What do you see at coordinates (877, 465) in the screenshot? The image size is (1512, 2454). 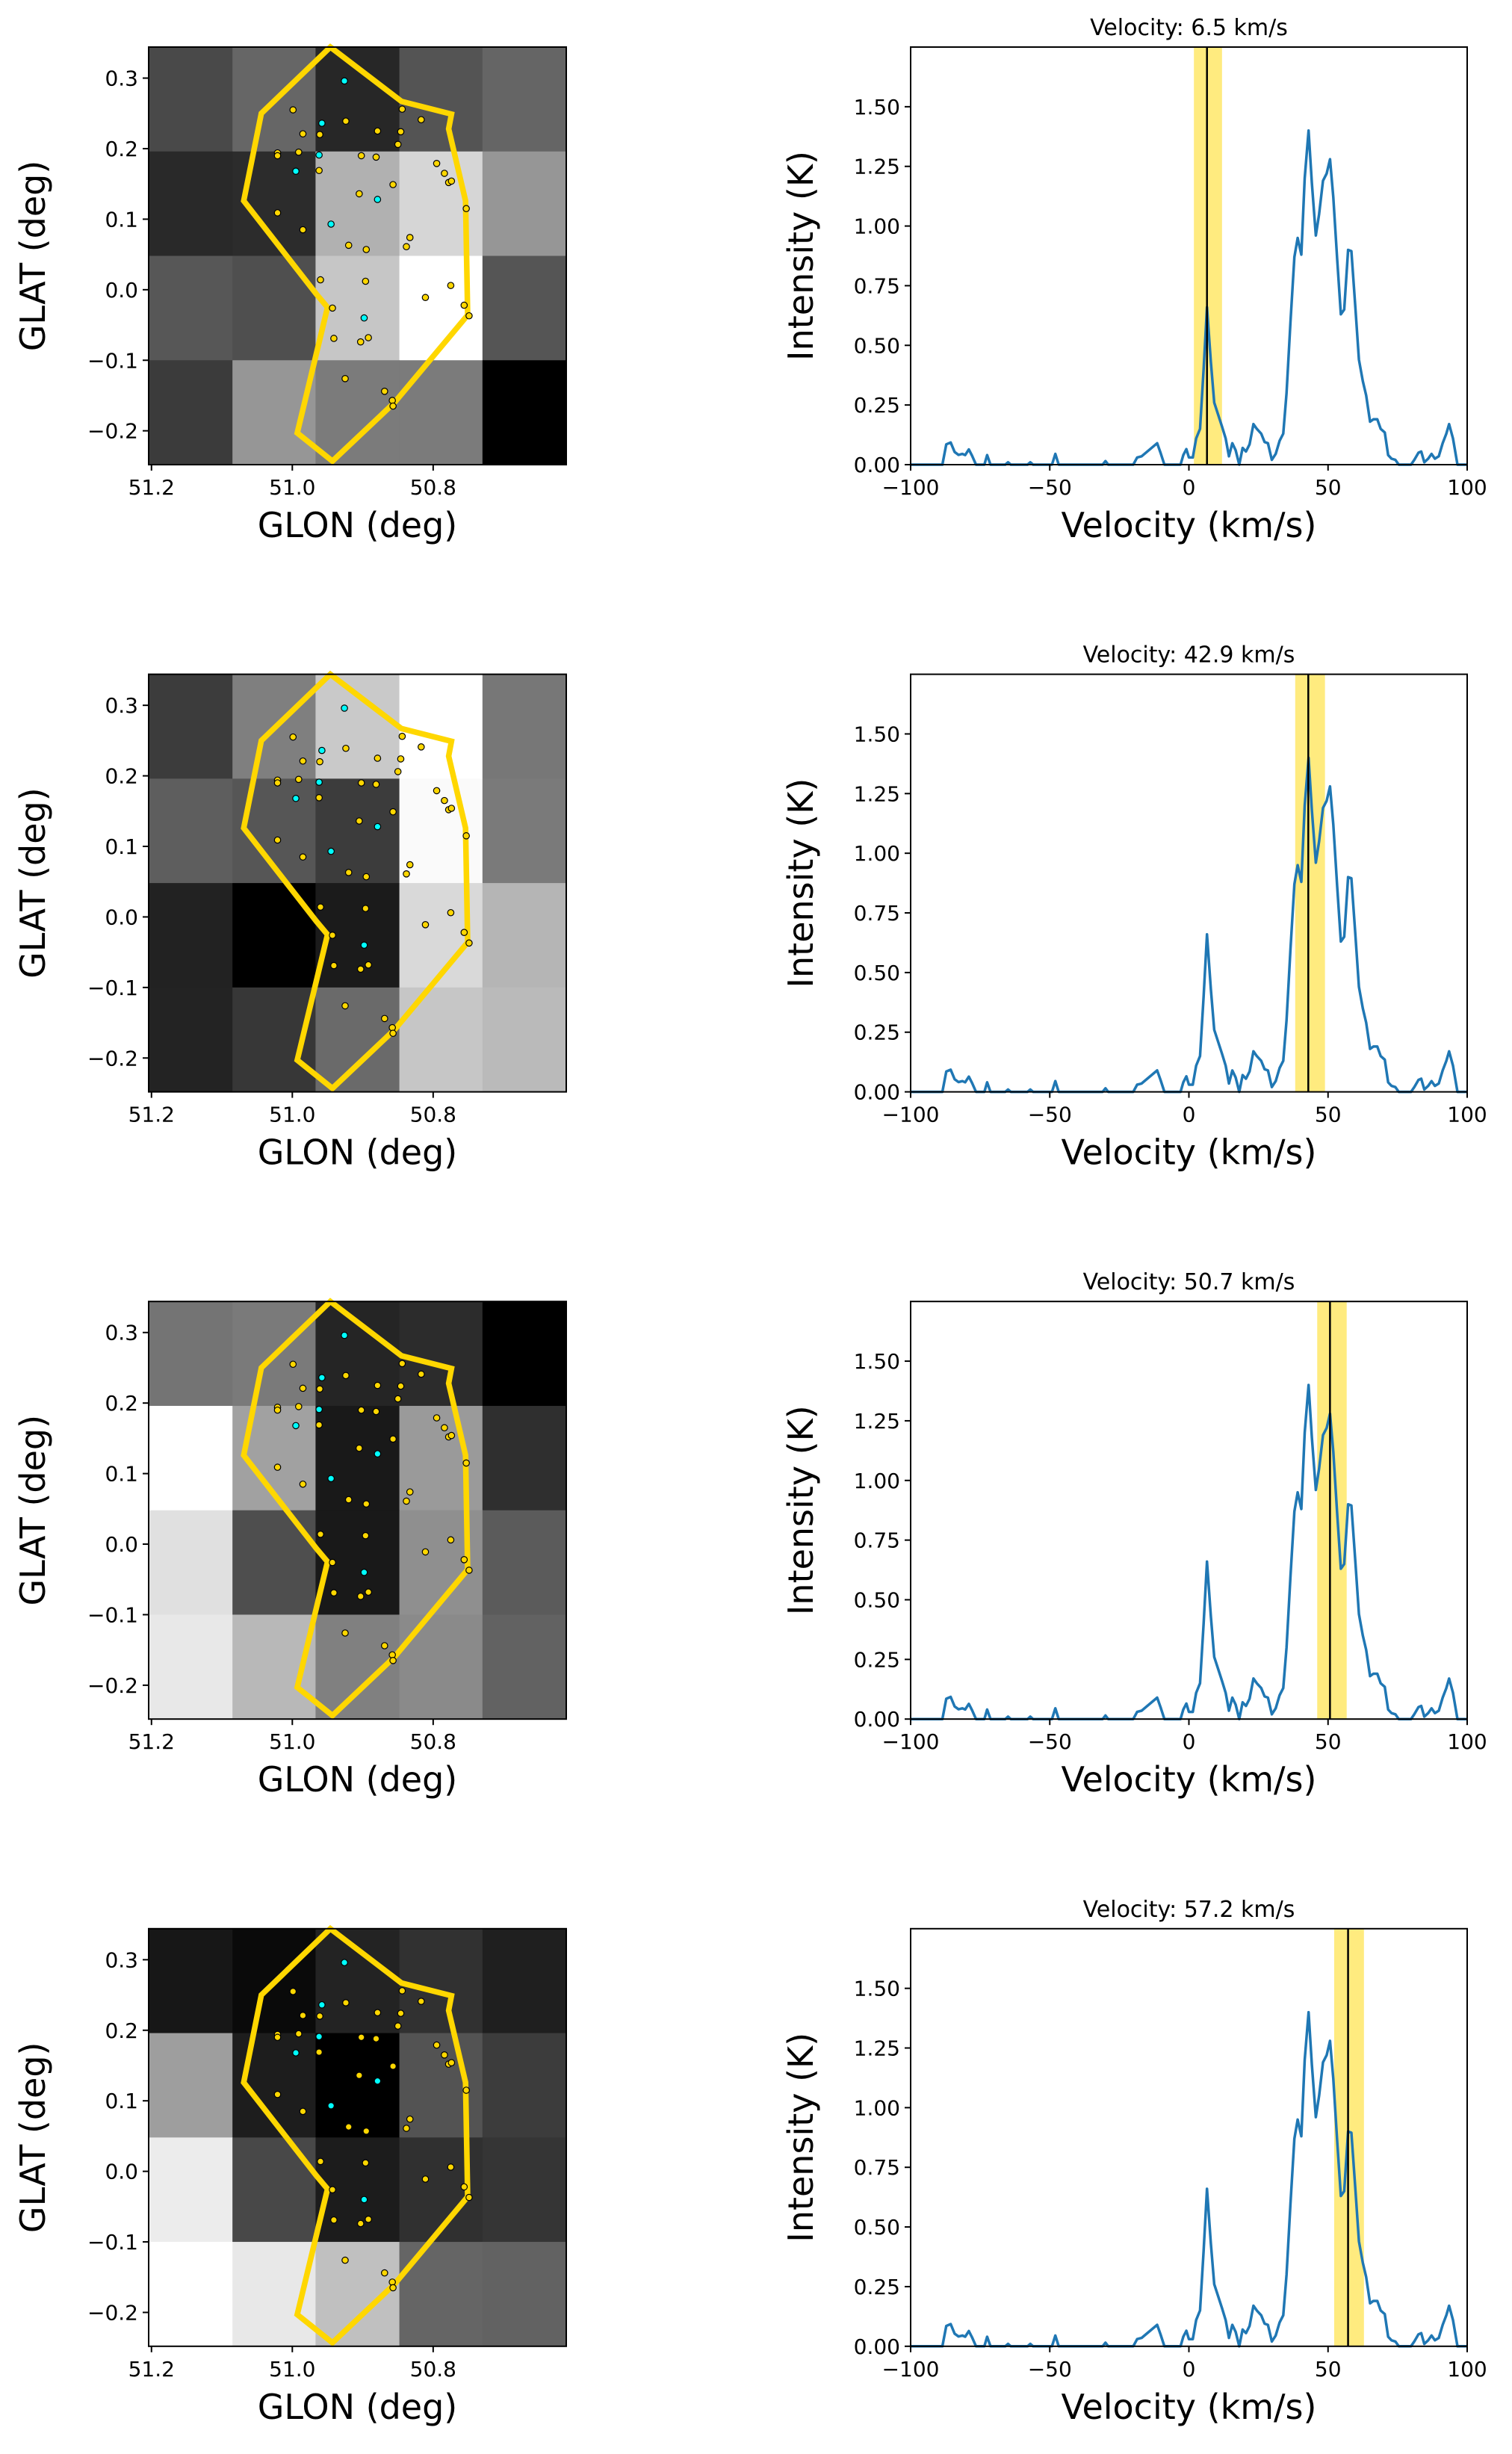 I see `spectrum-ytick-label: 0.00` at bounding box center [877, 465].